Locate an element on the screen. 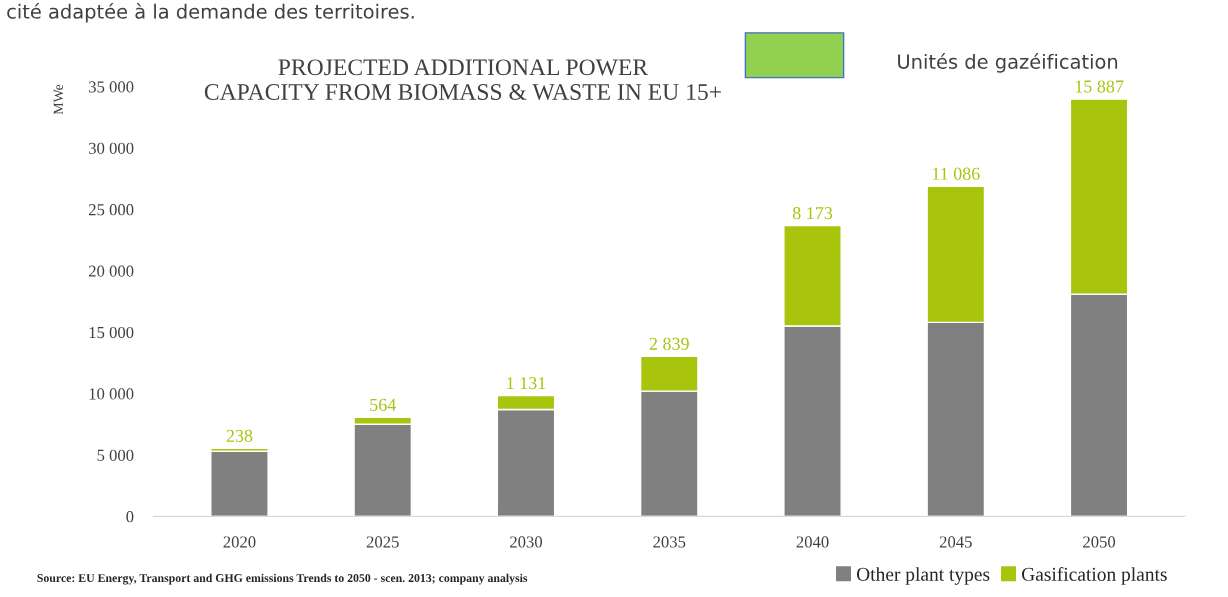 This screenshot has width=1228, height=597. y-tick-label: 25 000 is located at coordinates (111, 210).